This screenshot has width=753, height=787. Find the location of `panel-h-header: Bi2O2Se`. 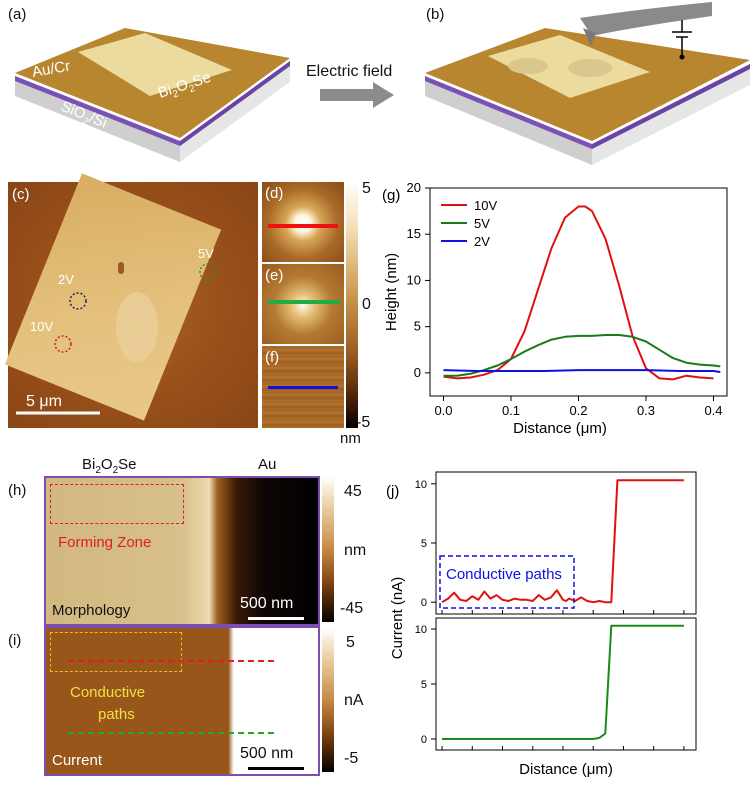

panel-h-header: Bi2O2Se is located at coordinates (109, 466).